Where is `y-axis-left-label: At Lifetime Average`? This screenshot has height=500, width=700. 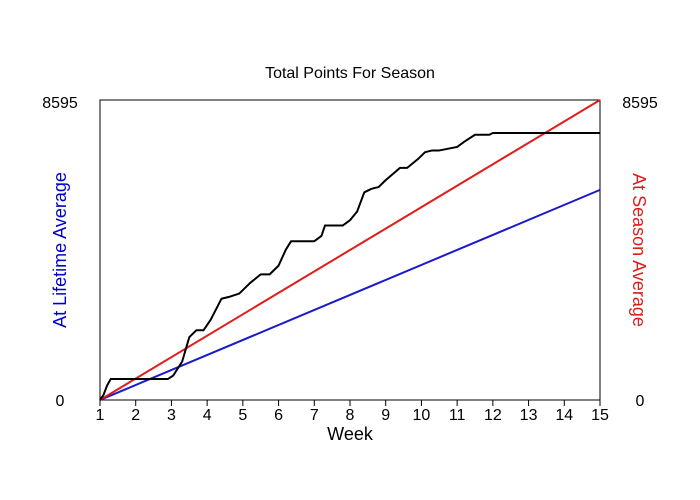
y-axis-left-label: At Lifetime Average is located at coordinates (60, 250).